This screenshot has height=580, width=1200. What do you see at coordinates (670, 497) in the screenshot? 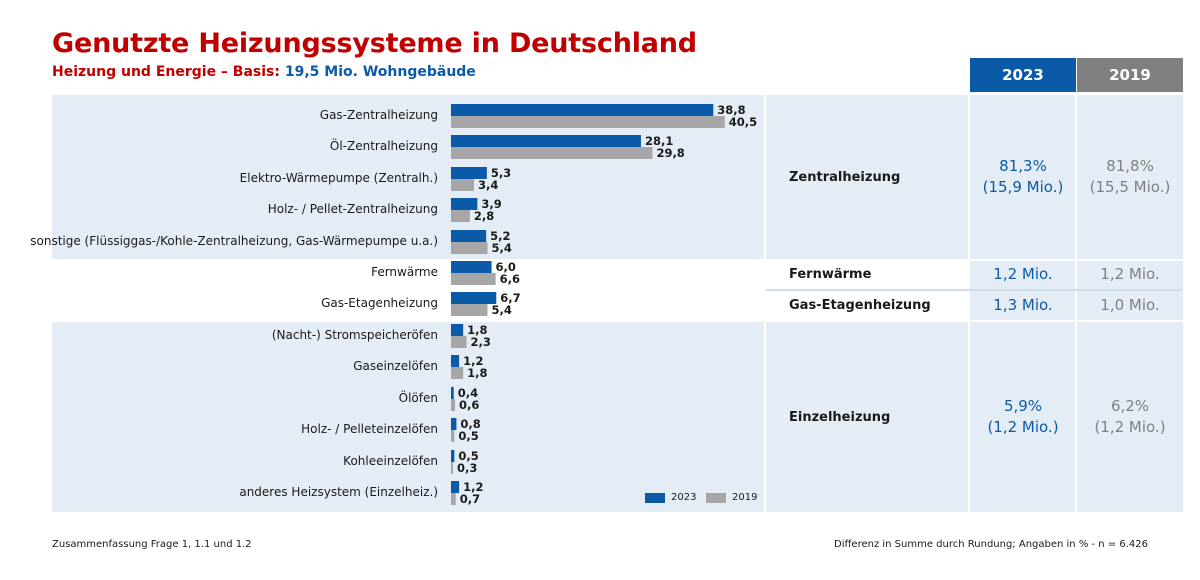
I see `legend-item-2023: 2023` at bounding box center [670, 497].